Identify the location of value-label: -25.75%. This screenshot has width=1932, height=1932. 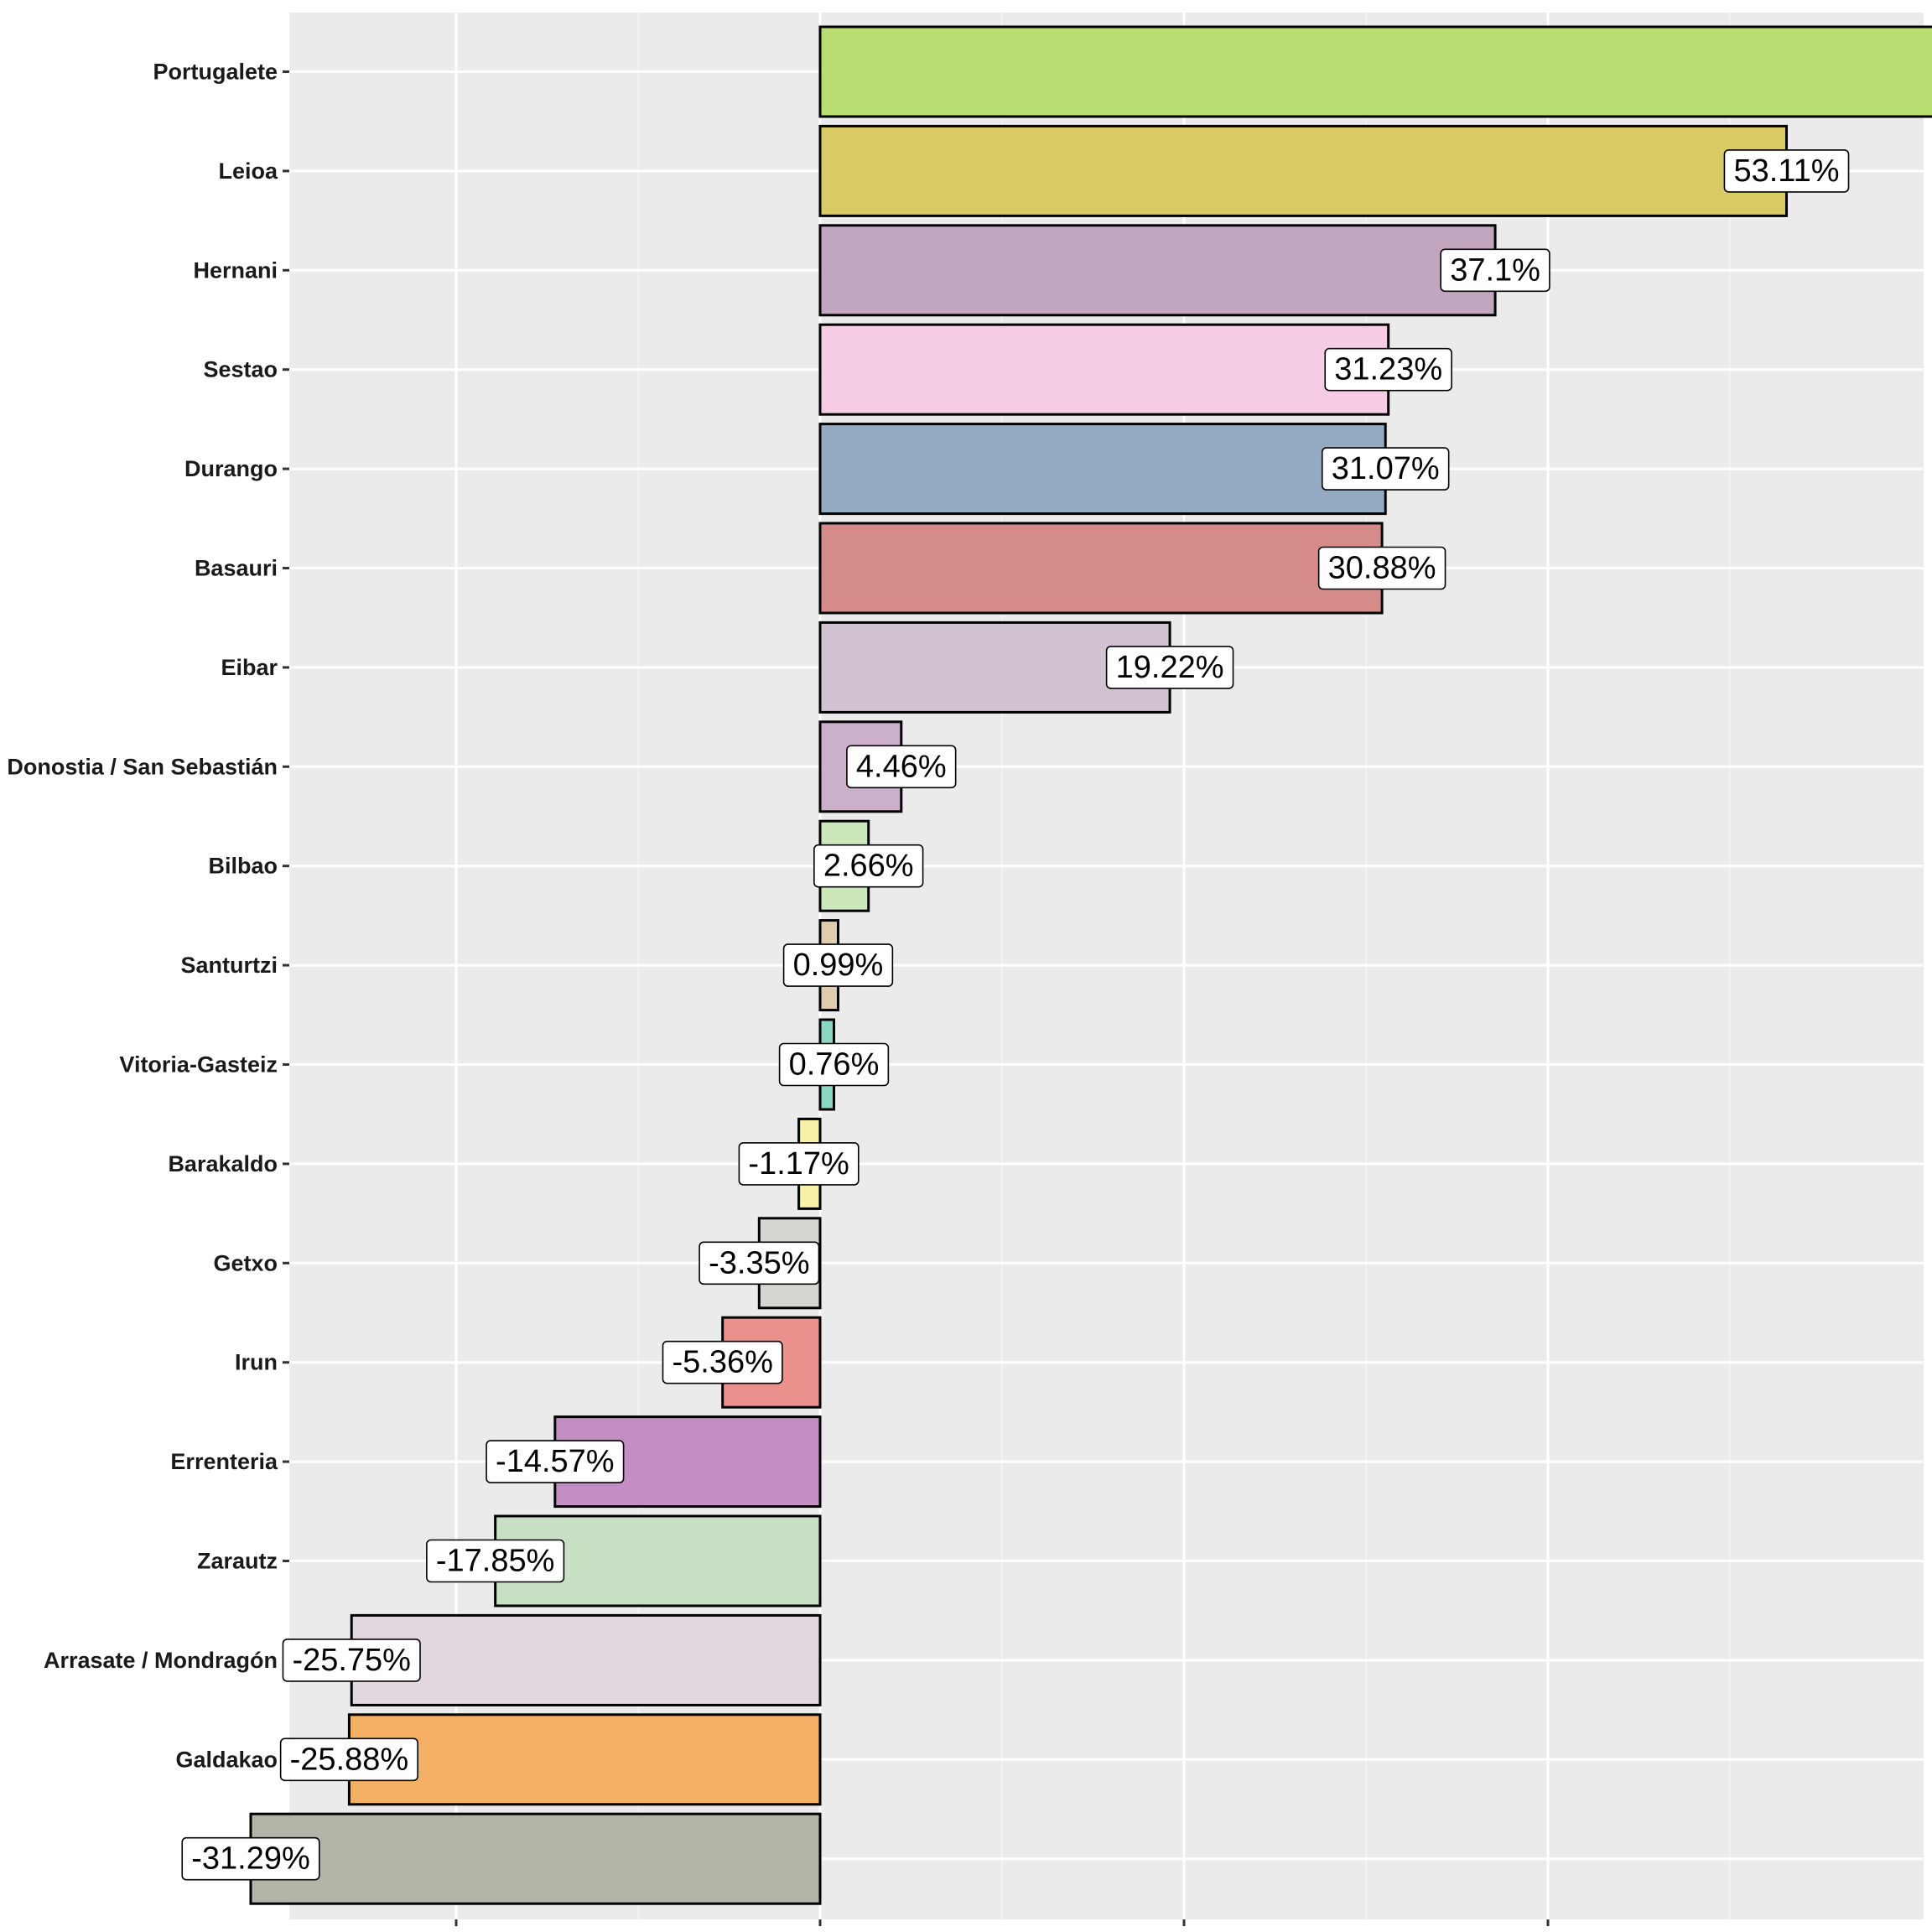
(351, 1660).